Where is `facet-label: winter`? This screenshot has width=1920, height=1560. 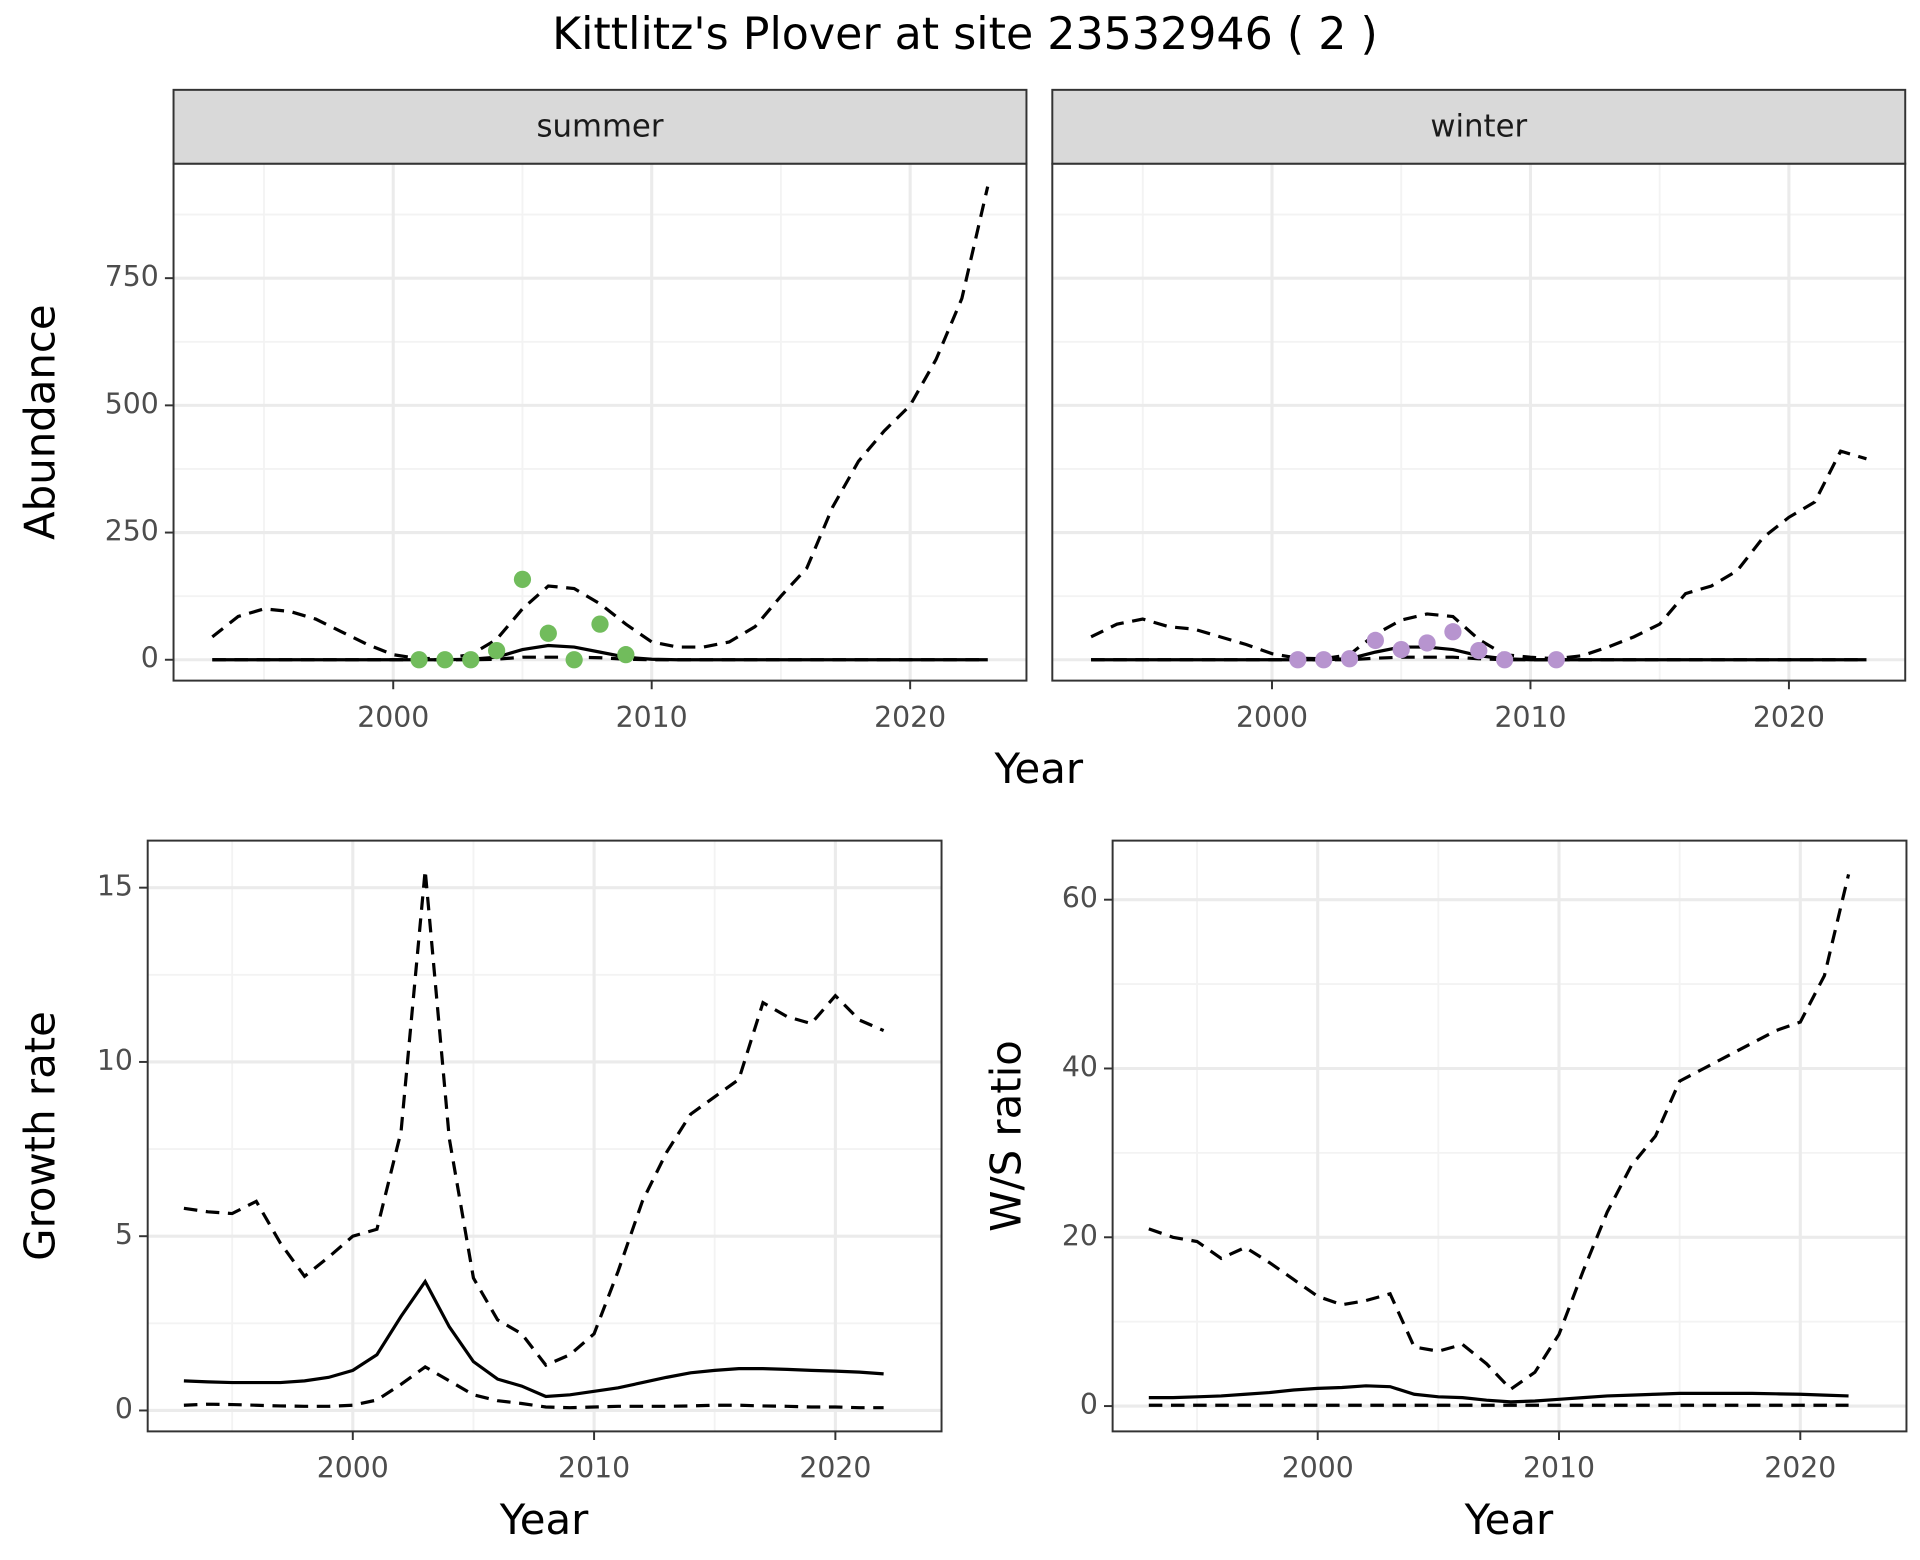 facet-label: winter is located at coordinates (1478, 126).